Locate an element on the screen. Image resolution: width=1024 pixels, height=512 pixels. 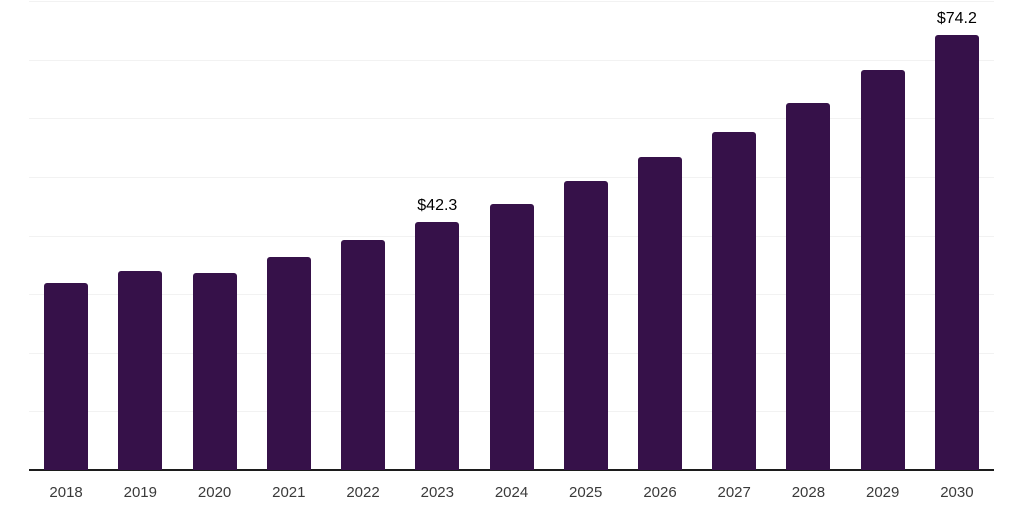
x-tick-label-2020: 2020 is located at coordinates (214, 492).